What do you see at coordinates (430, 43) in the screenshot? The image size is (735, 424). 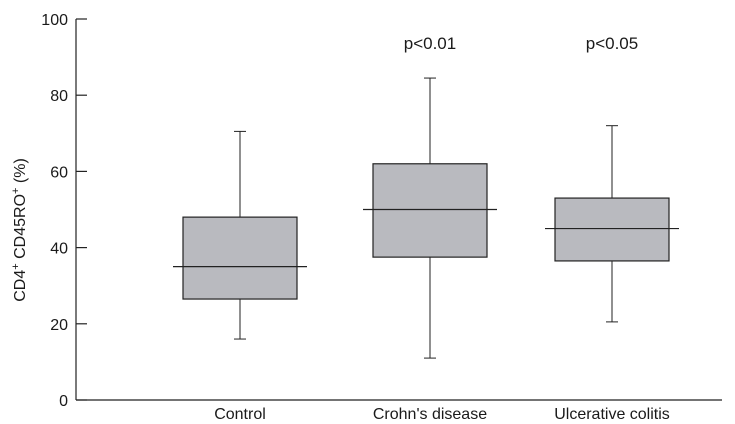 I see `p-value-annotation: p<0.01` at bounding box center [430, 43].